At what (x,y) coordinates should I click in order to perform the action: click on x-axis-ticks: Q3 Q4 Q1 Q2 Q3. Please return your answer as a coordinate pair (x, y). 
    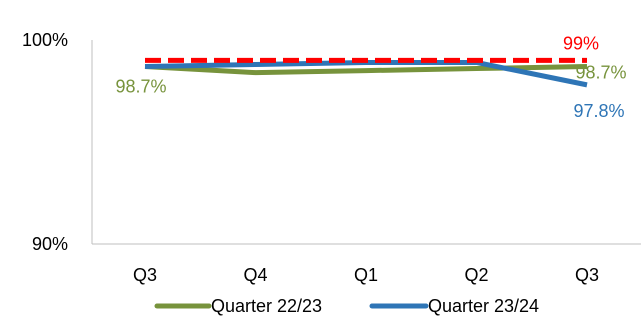
    Looking at the image, I should click on (366, 275).